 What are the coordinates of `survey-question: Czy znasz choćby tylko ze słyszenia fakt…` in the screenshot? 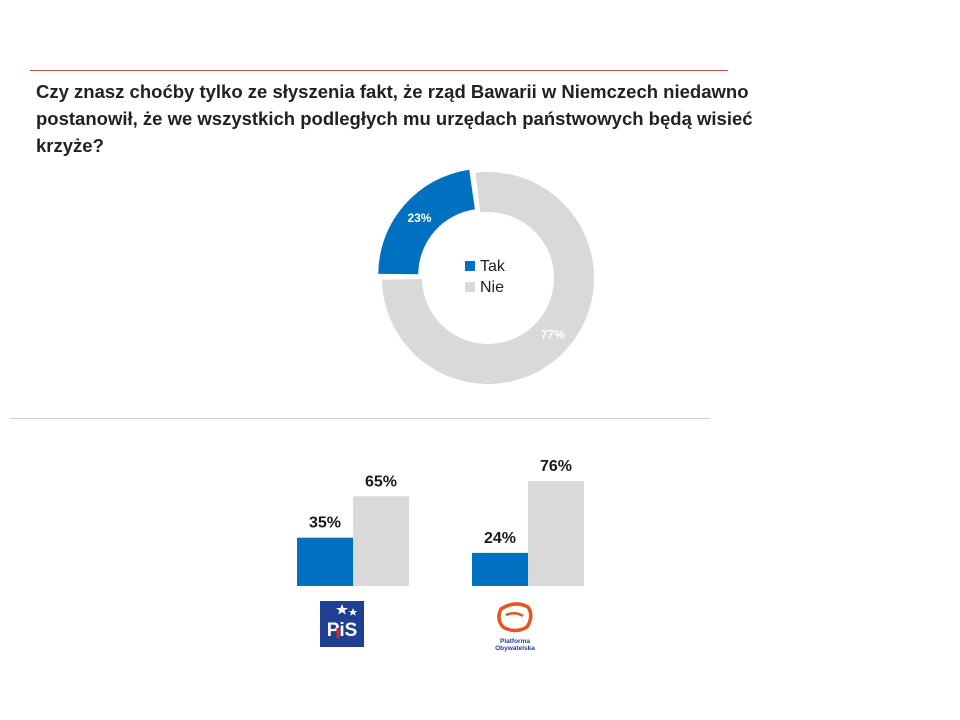 It's located at (394, 118).